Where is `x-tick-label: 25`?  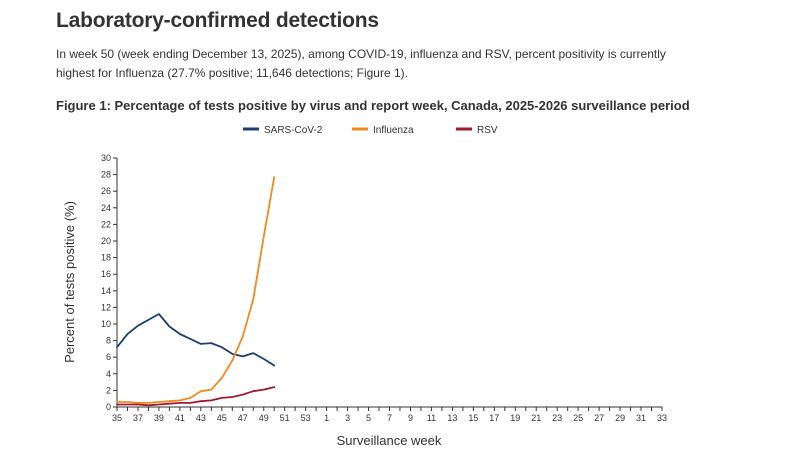
x-tick-label: 25 is located at coordinates (578, 418).